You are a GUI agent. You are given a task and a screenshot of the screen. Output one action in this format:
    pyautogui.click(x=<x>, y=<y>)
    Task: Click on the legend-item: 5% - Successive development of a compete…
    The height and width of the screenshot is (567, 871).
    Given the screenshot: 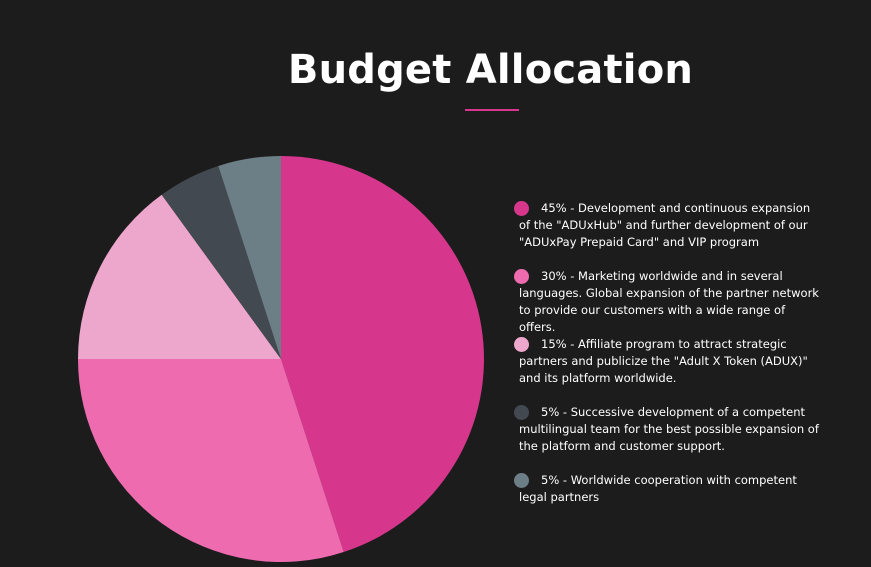 What is the action you would take?
    pyautogui.click(x=668, y=429)
    